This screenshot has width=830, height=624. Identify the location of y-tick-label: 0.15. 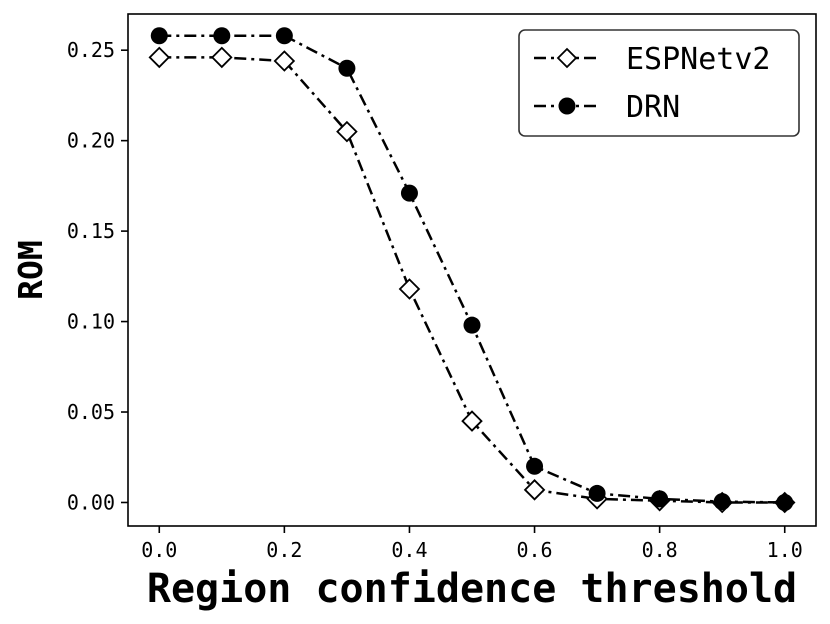
(91, 231).